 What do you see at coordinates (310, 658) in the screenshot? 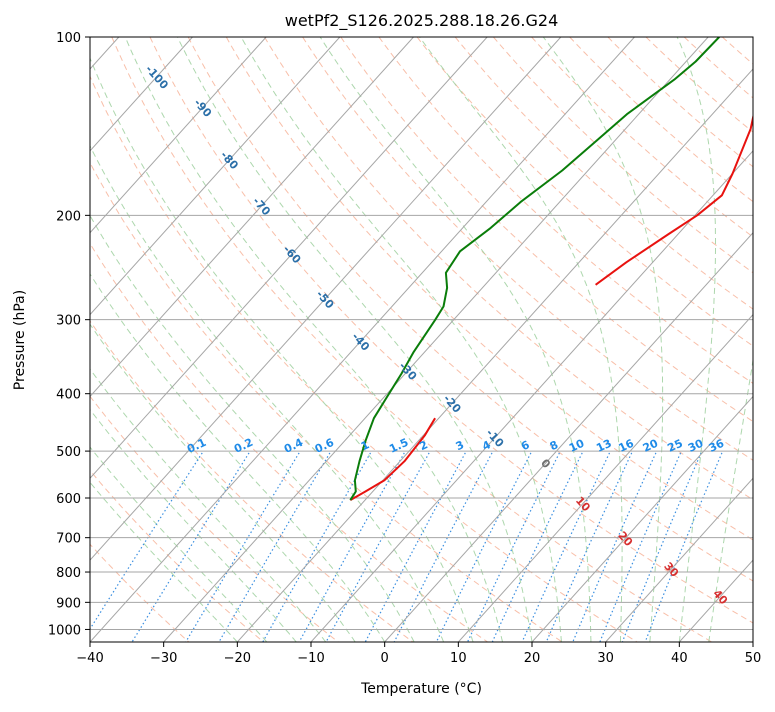
I see `x-tick-label: −10` at bounding box center [310, 658].